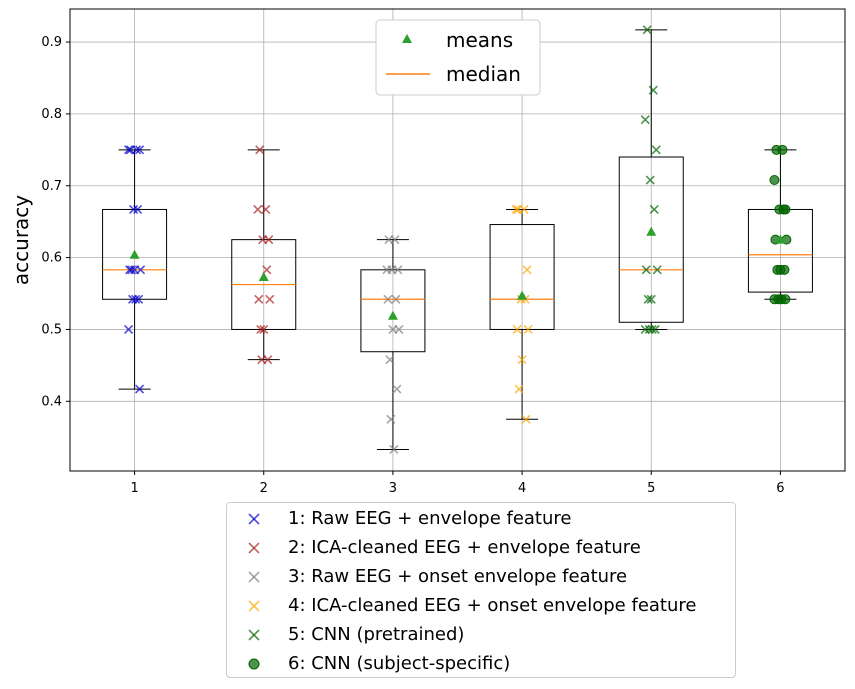 This screenshot has width=855, height=689. What do you see at coordinates (458, 57) in the screenshot?
I see `inner-legend: means median` at bounding box center [458, 57].